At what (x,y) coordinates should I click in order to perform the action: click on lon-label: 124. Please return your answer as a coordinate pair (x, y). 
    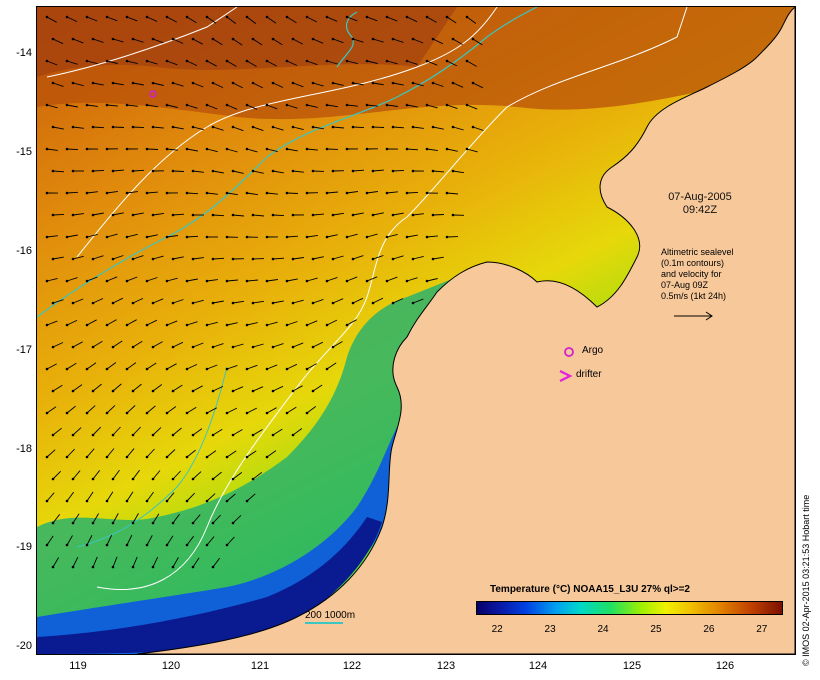
    Looking at the image, I should click on (538, 666).